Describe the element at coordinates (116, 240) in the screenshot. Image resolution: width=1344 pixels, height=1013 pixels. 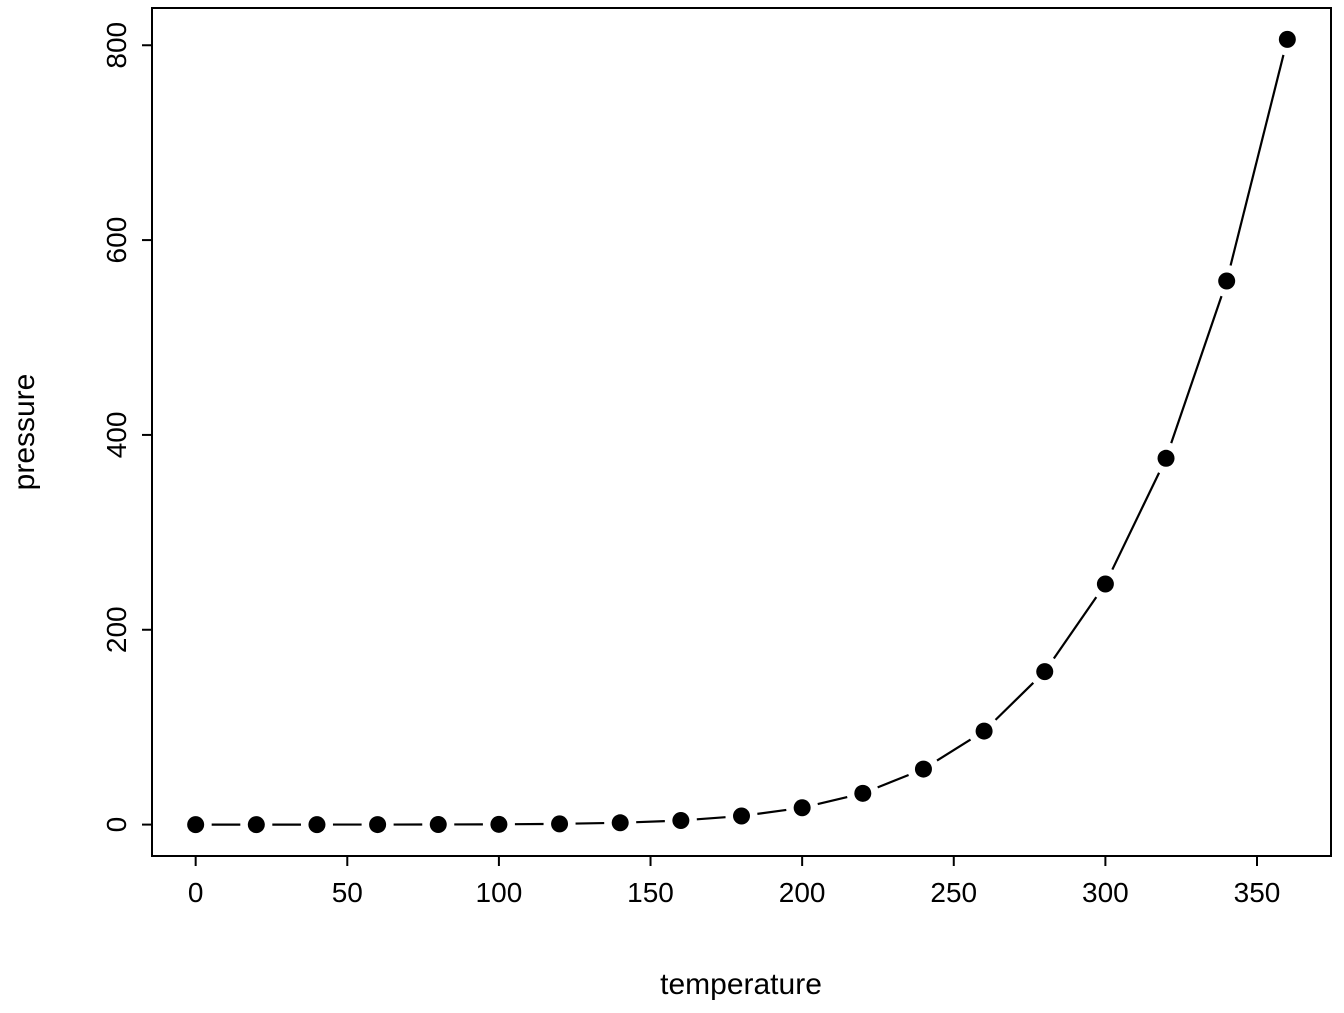
I see `y-tick-label: 600` at that location.